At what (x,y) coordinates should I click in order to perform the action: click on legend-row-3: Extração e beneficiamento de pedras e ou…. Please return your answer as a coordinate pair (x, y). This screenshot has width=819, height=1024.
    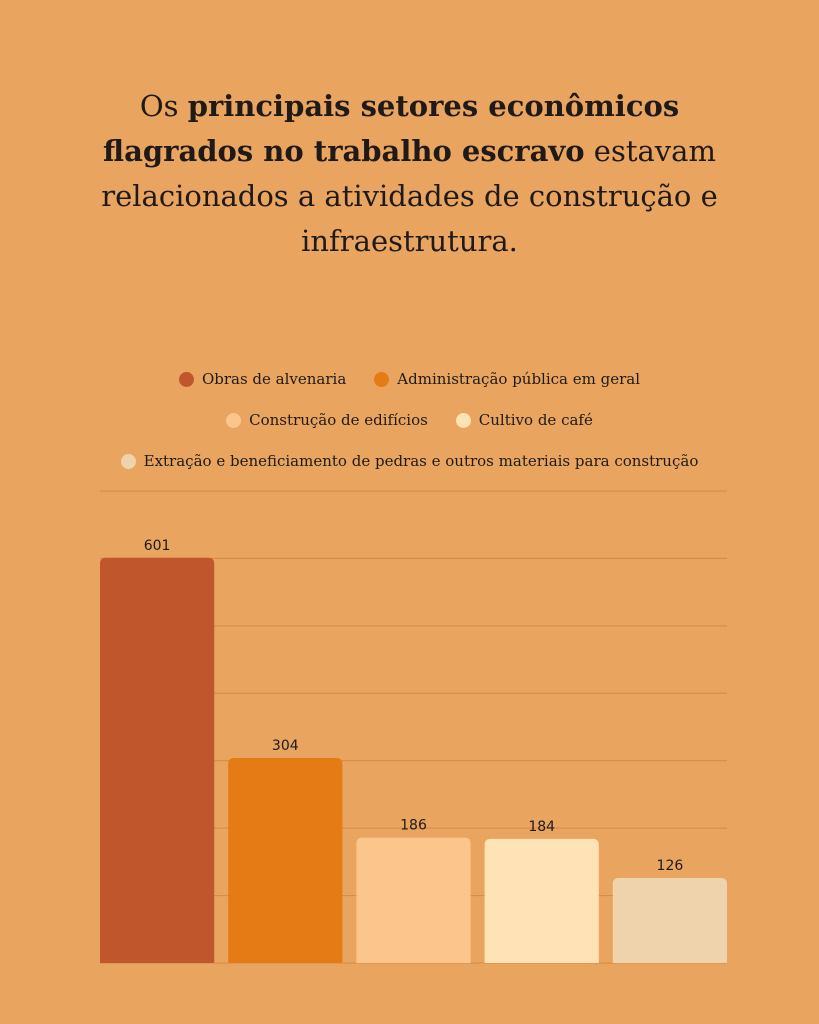
    Looking at the image, I should click on (409, 461).